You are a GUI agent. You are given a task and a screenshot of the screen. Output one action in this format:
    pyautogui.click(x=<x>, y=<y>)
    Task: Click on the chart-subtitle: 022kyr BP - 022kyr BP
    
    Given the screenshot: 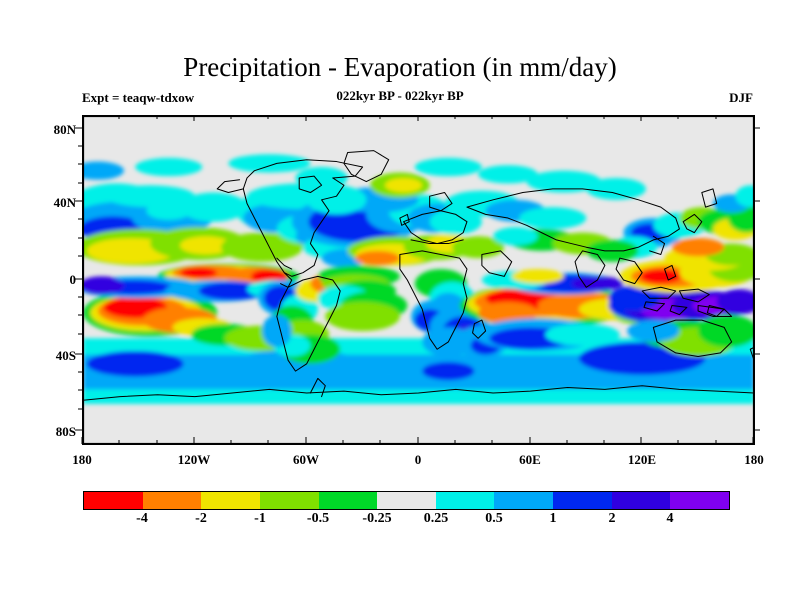 What is the action you would take?
    pyautogui.click(x=400, y=95)
    